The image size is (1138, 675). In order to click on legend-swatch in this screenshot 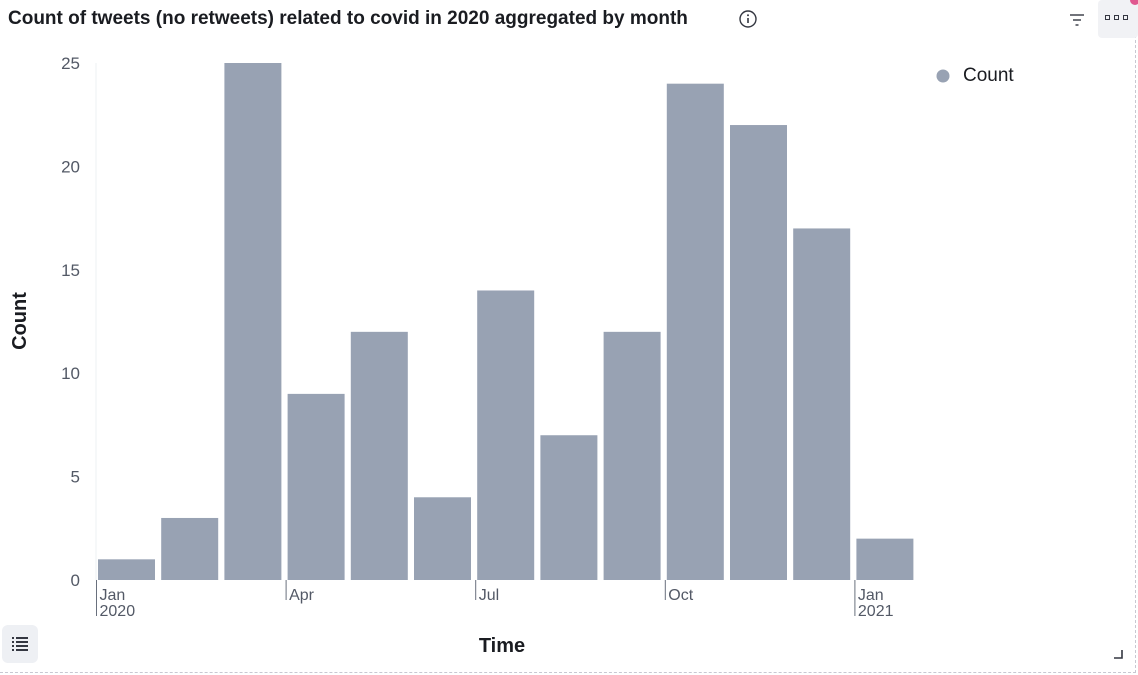, I will do `click(943, 76)`.